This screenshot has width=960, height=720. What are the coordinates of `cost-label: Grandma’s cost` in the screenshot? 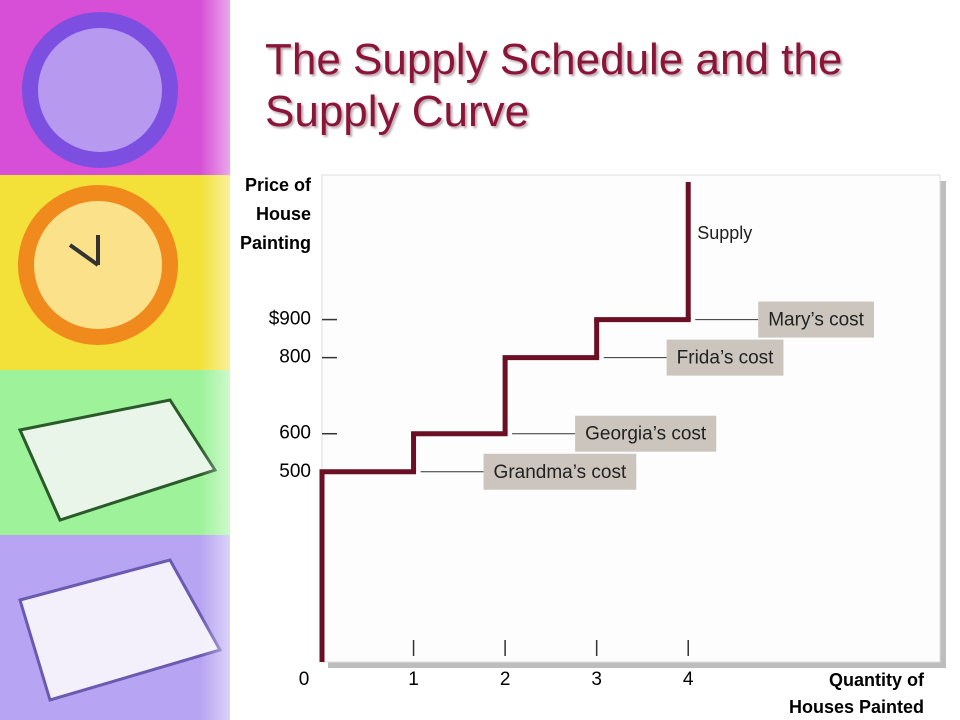 It's located at (560, 472).